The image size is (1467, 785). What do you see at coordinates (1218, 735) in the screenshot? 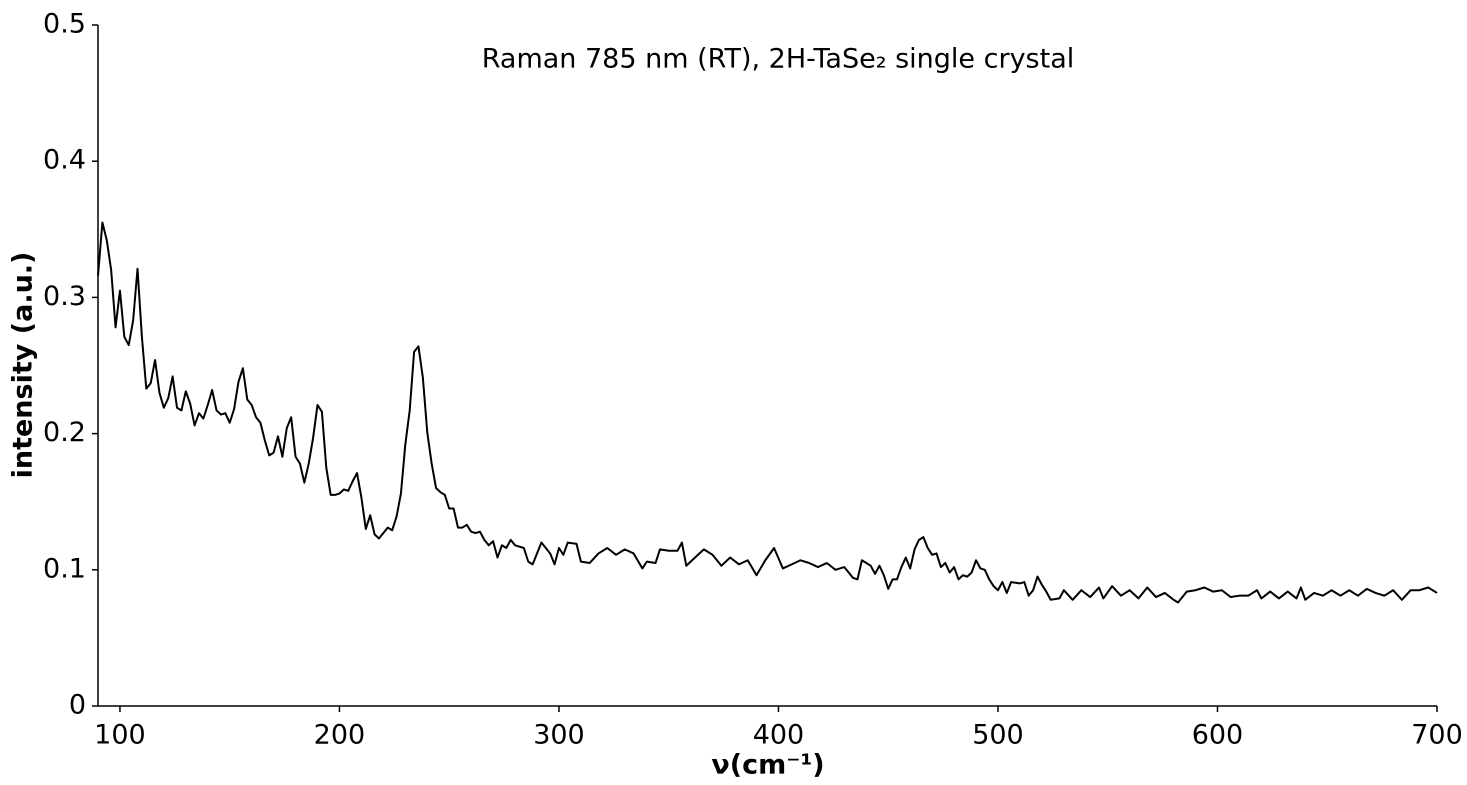
I see `x-tick-label: 600` at bounding box center [1218, 735].